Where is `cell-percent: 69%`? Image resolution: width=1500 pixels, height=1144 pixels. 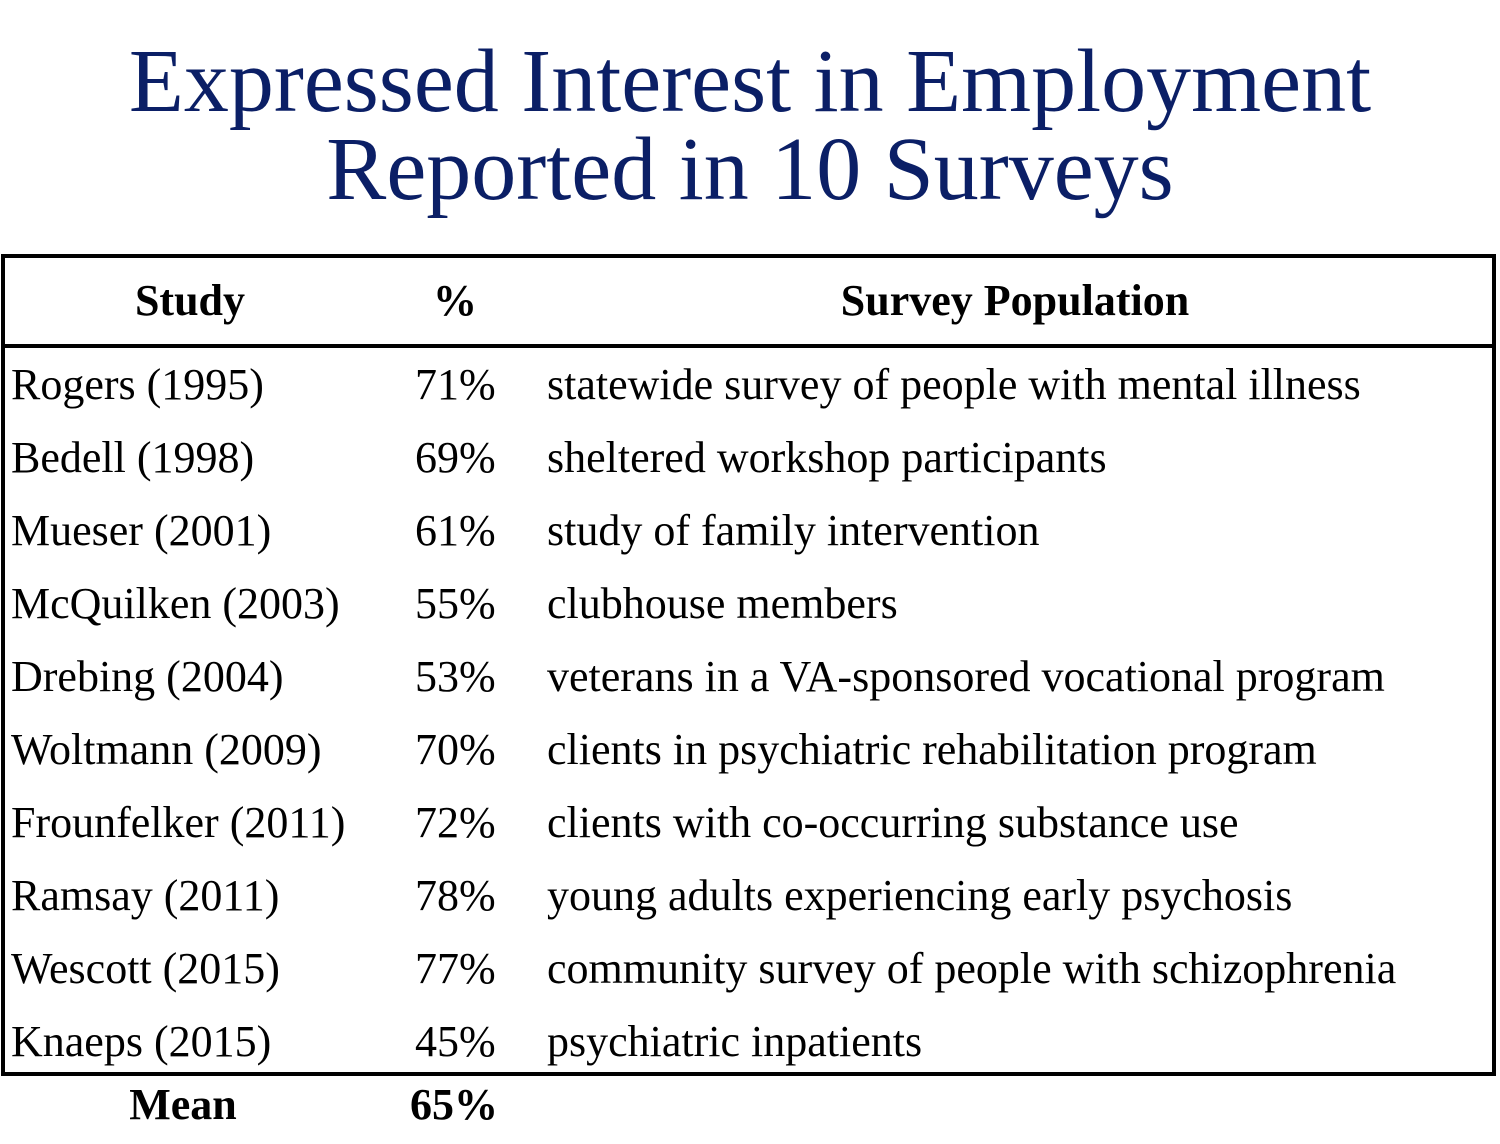
cell-percent: 69% is located at coordinates (455, 457).